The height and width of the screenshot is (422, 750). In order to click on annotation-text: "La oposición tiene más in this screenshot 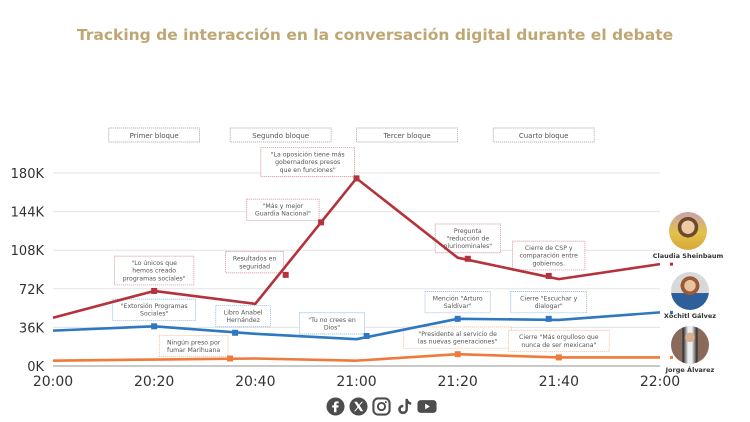, I will do `click(308, 155)`.